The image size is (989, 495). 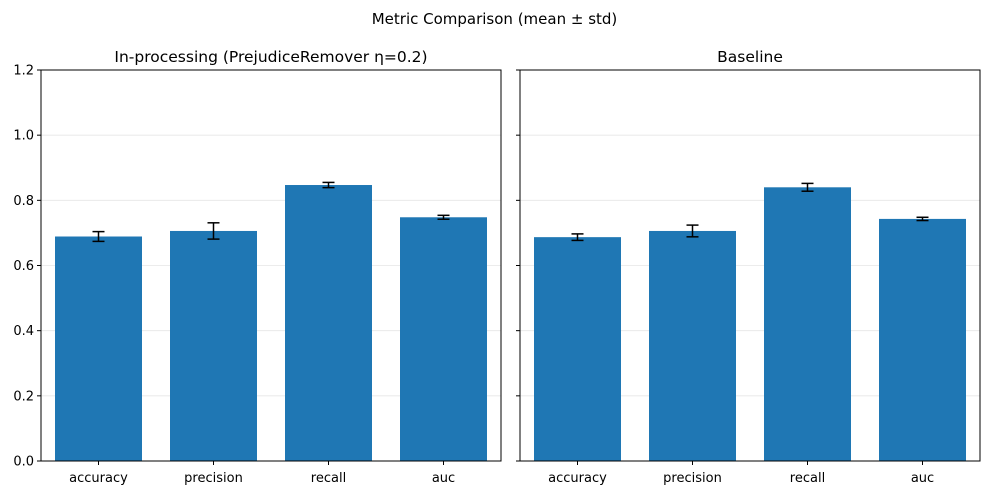 I want to click on y-tick-label: 1.2, so click(x=23, y=71).